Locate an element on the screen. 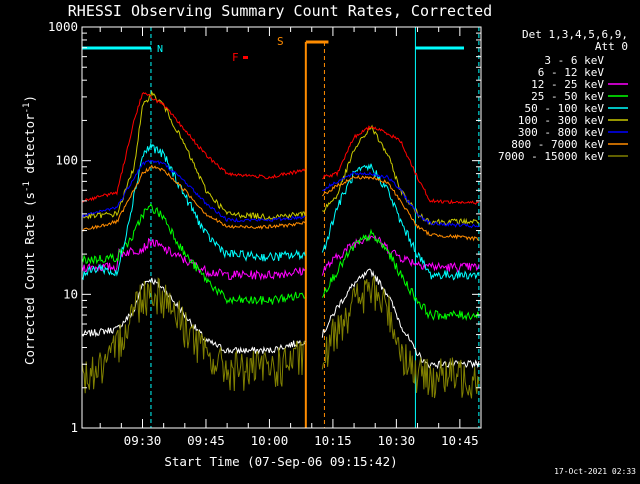 This screenshot has width=640, height=484. legend-label: 25 - 50 keV is located at coordinates (567, 96).